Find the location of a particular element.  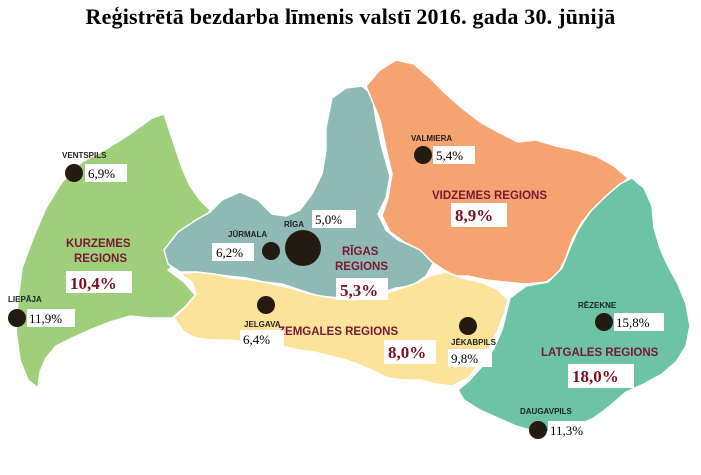

city-value-riga: 5,0% is located at coordinates (328, 219).